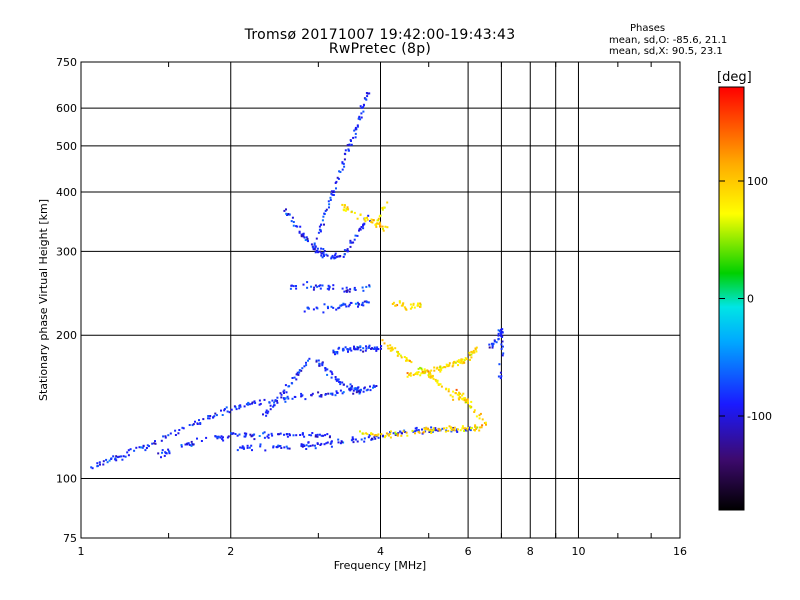  Describe the element at coordinates (578, 551) in the screenshot. I see `x-tick-label: 10` at that location.